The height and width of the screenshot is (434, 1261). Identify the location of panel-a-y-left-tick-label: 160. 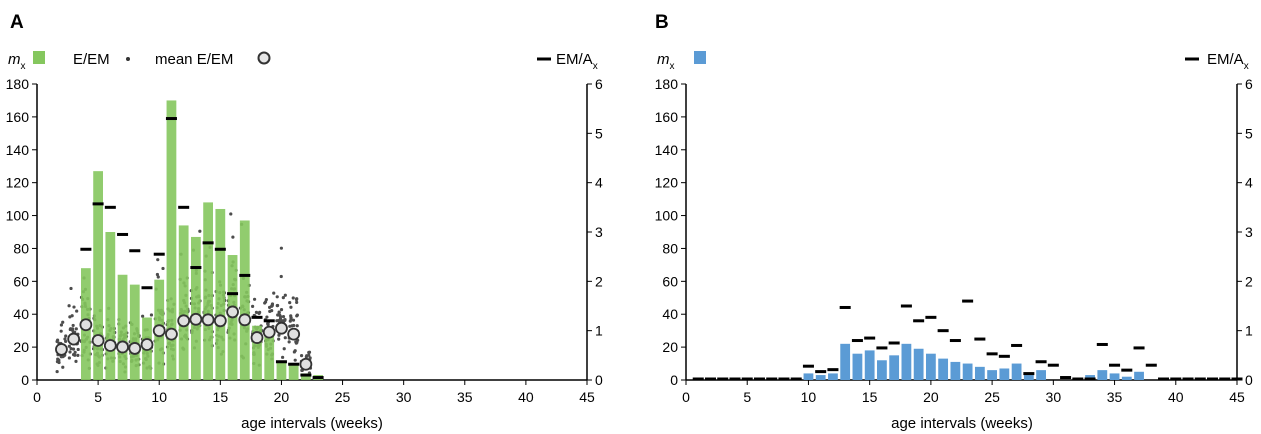
(18, 117).